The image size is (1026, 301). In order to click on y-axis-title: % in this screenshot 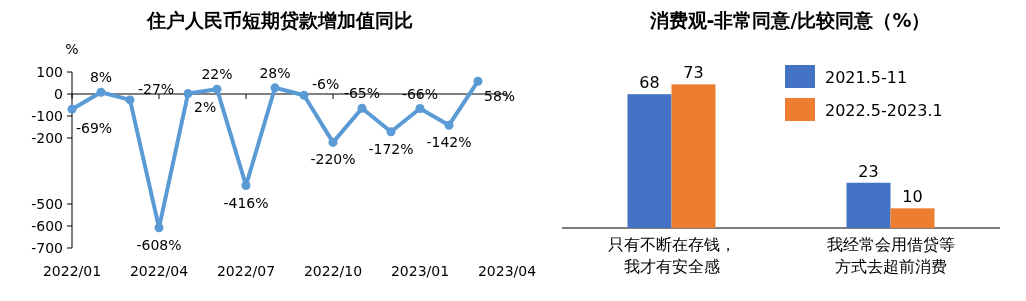, I will do `click(72, 49)`.